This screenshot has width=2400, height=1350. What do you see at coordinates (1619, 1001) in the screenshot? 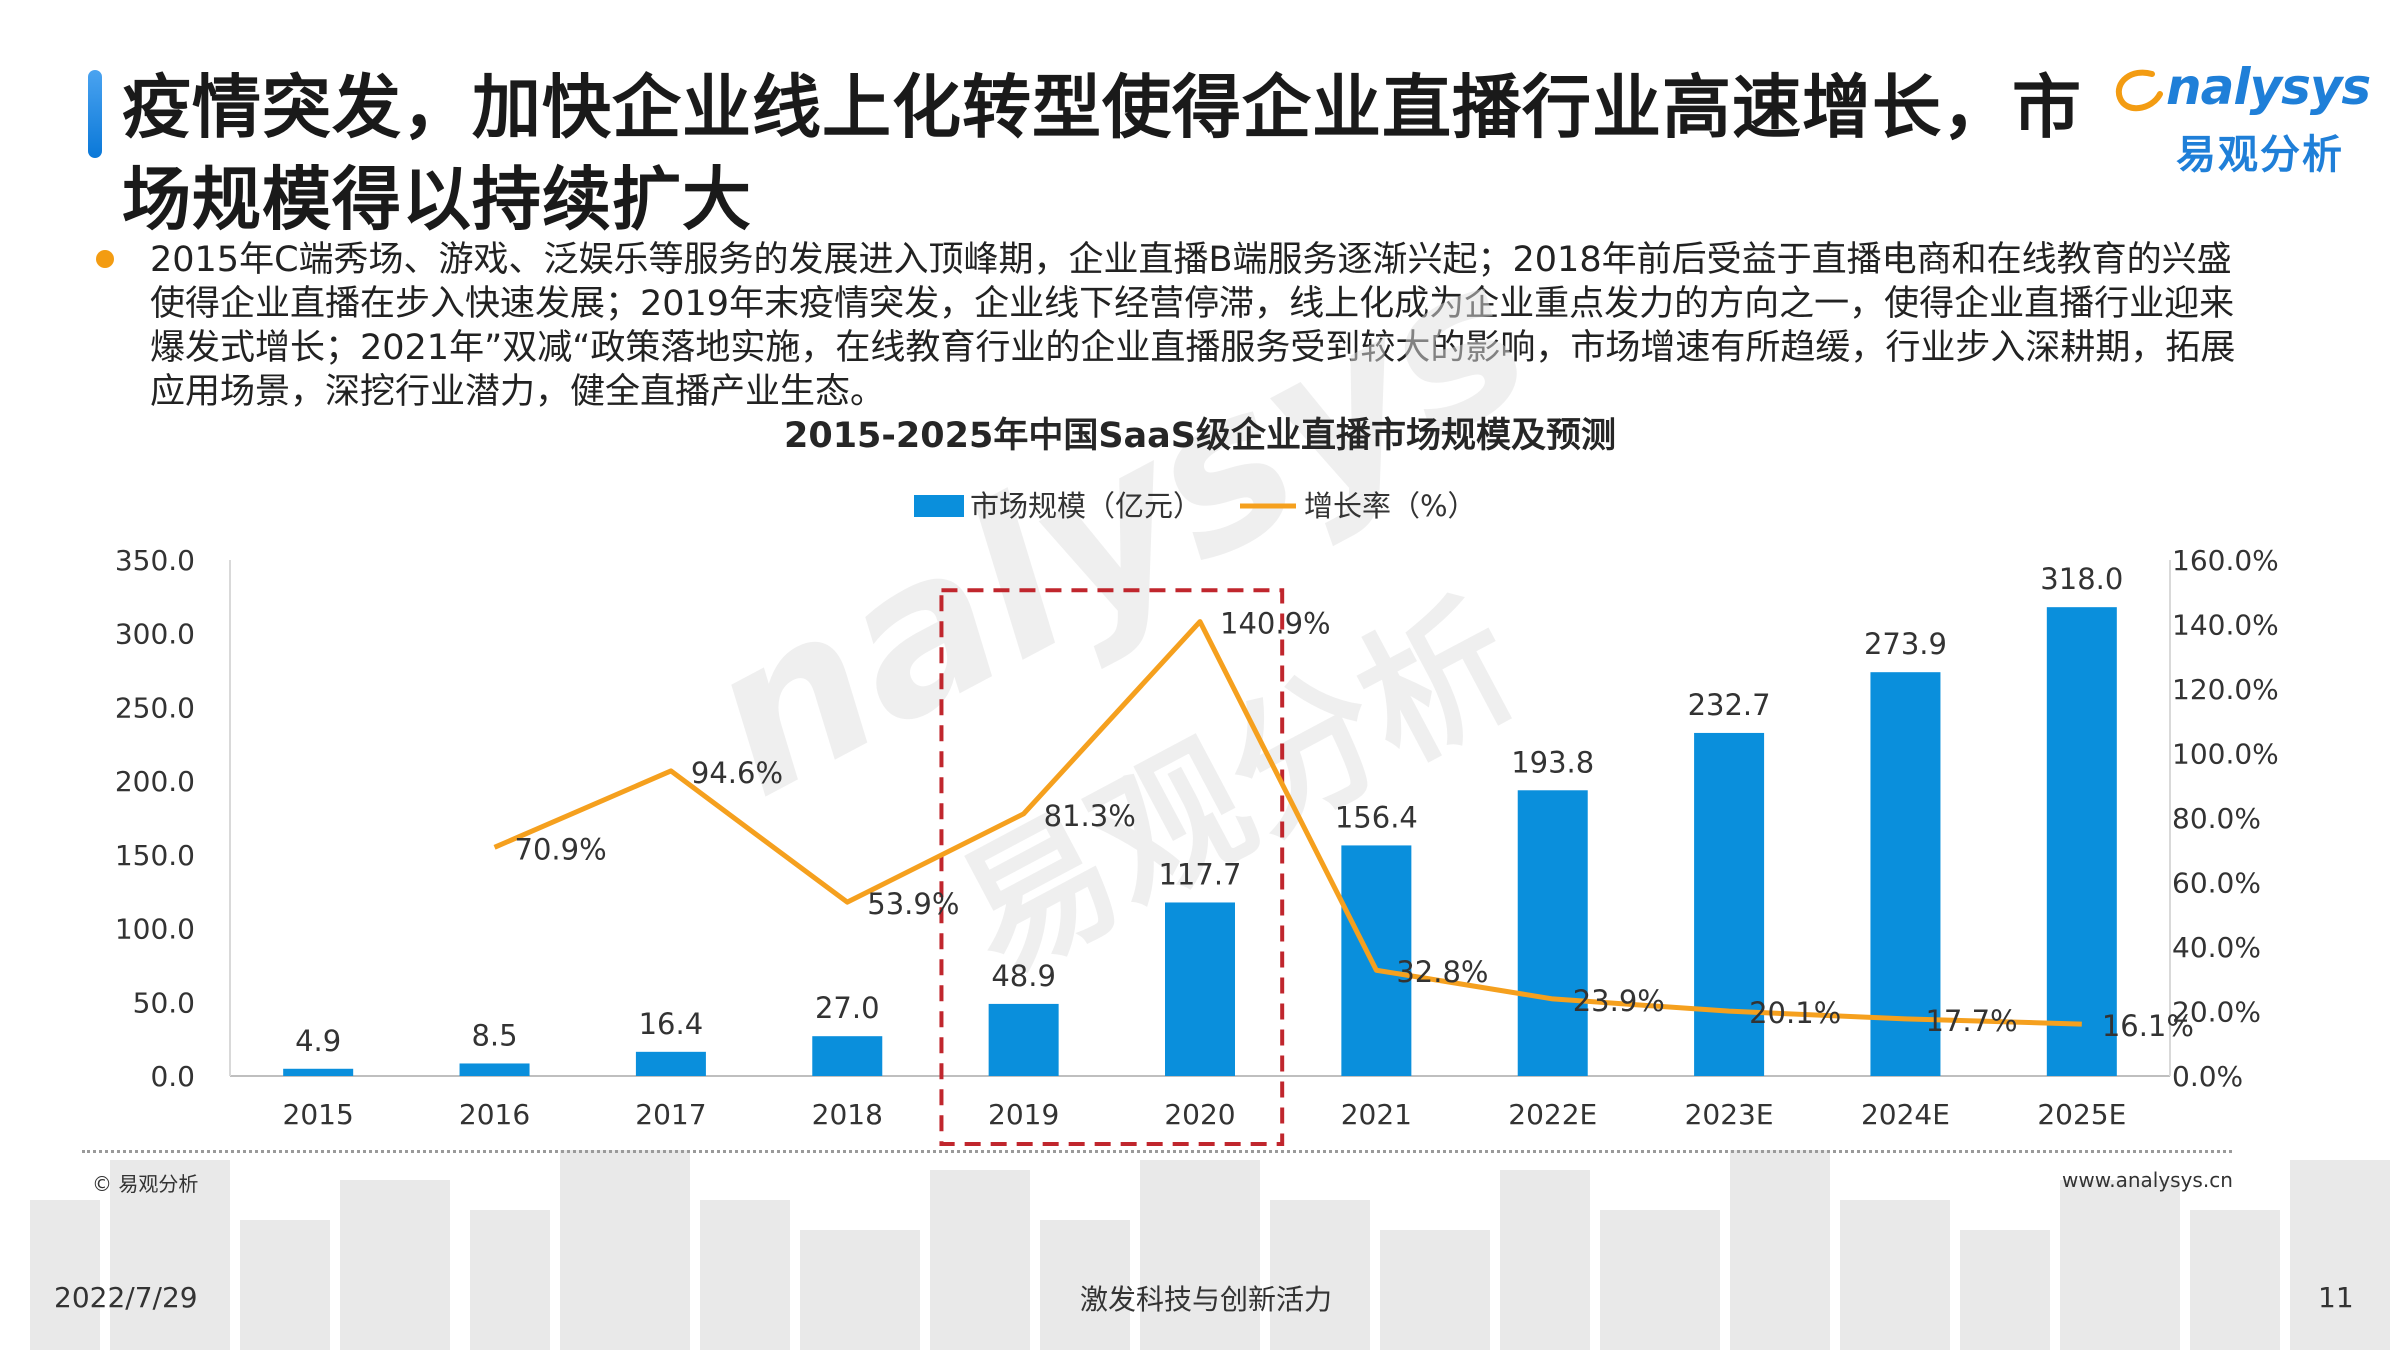
I see `line-value-label: 23.9%` at bounding box center [1619, 1001].